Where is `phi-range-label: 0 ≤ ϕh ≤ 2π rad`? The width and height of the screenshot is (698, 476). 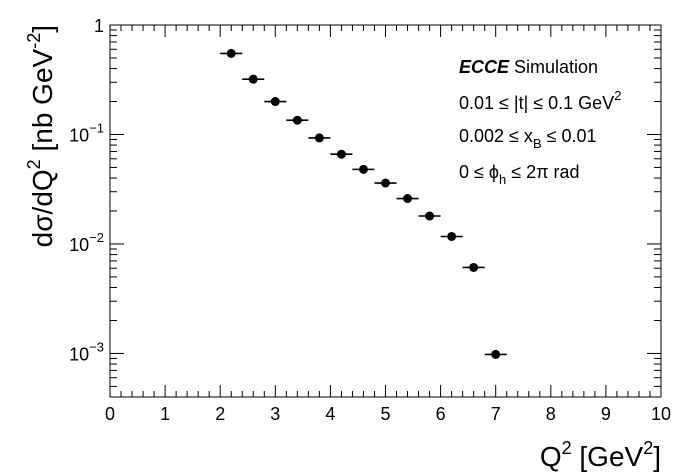
phi-range-label: 0 ≤ ϕh ≤ 2π rad is located at coordinates (519, 174).